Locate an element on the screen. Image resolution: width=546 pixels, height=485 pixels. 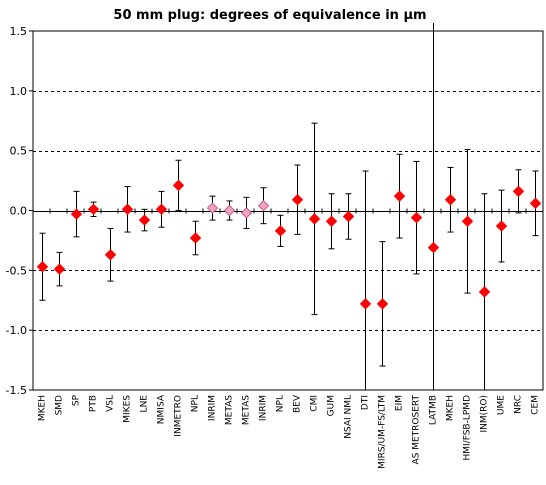
x-tick-label: MIKES is located at coordinates (128, 409).